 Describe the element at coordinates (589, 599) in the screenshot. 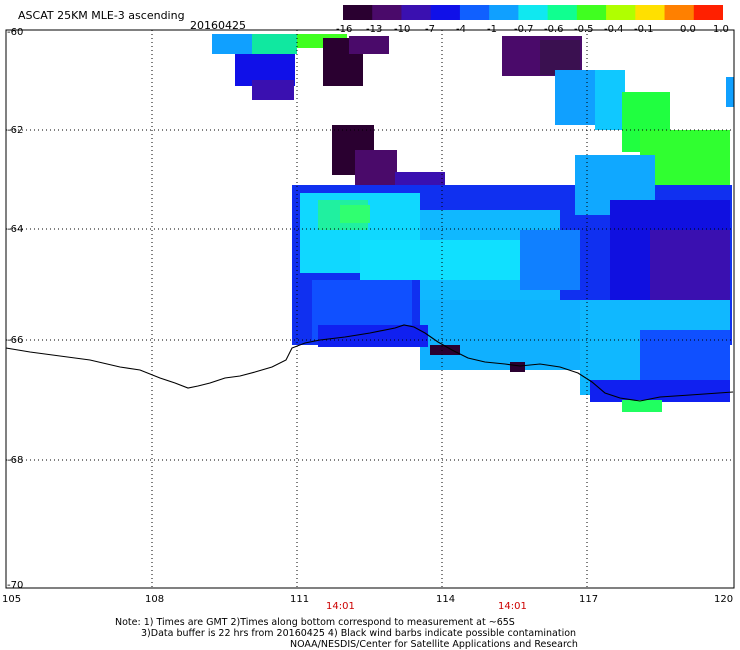

I see `lon-label: 117` at that location.